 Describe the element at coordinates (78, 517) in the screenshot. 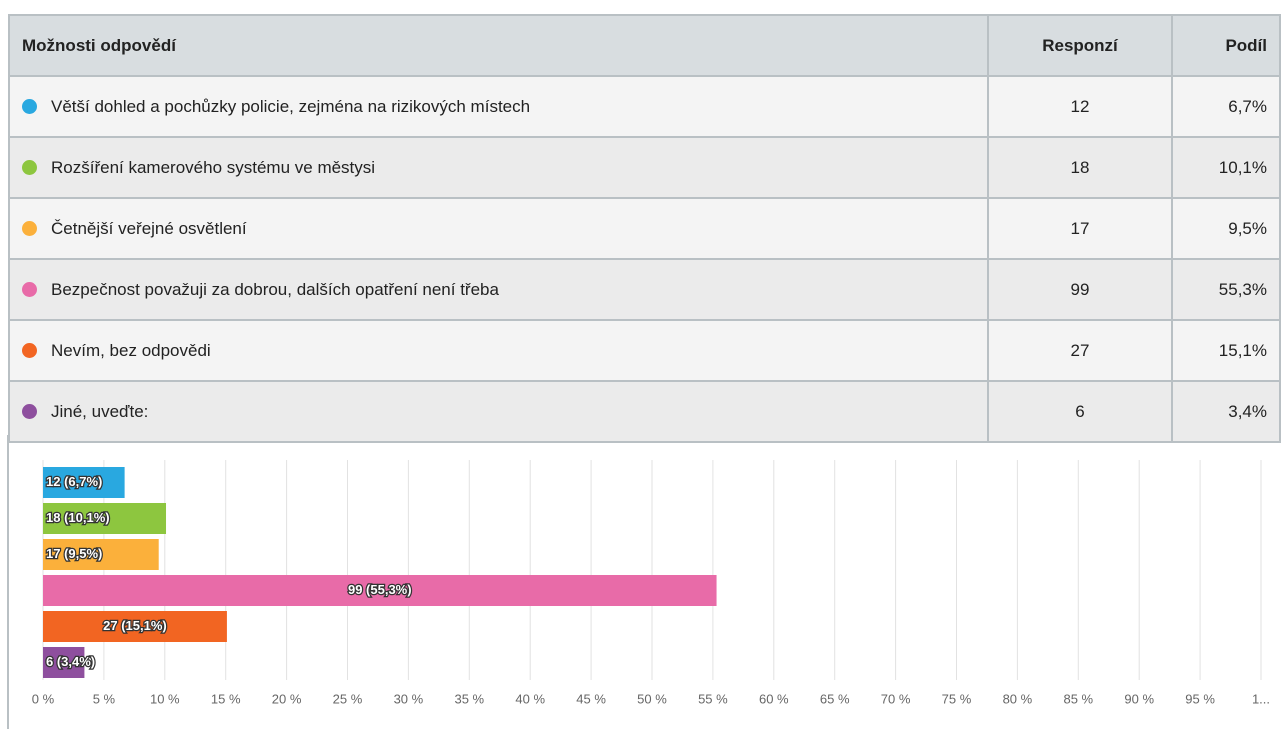

I see `data-label: 18 (10,1%)` at that location.